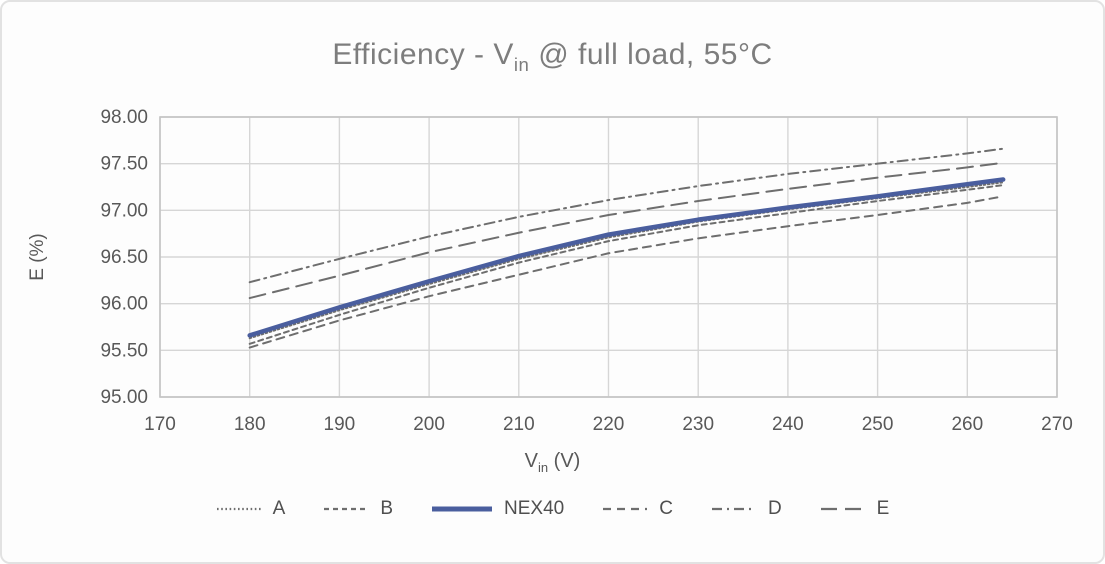 This screenshot has width=1105, height=564. What do you see at coordinates (124, 304) in the screenshot?
I see `y-tick-label: 96.00` at bounding box center [124, 304].